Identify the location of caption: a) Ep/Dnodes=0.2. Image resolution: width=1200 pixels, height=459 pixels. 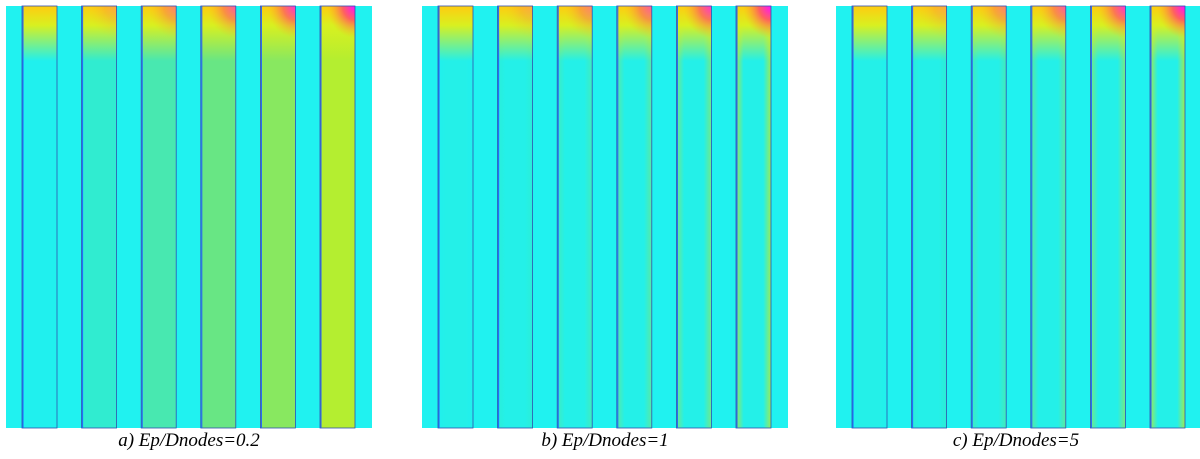
(189, 440).